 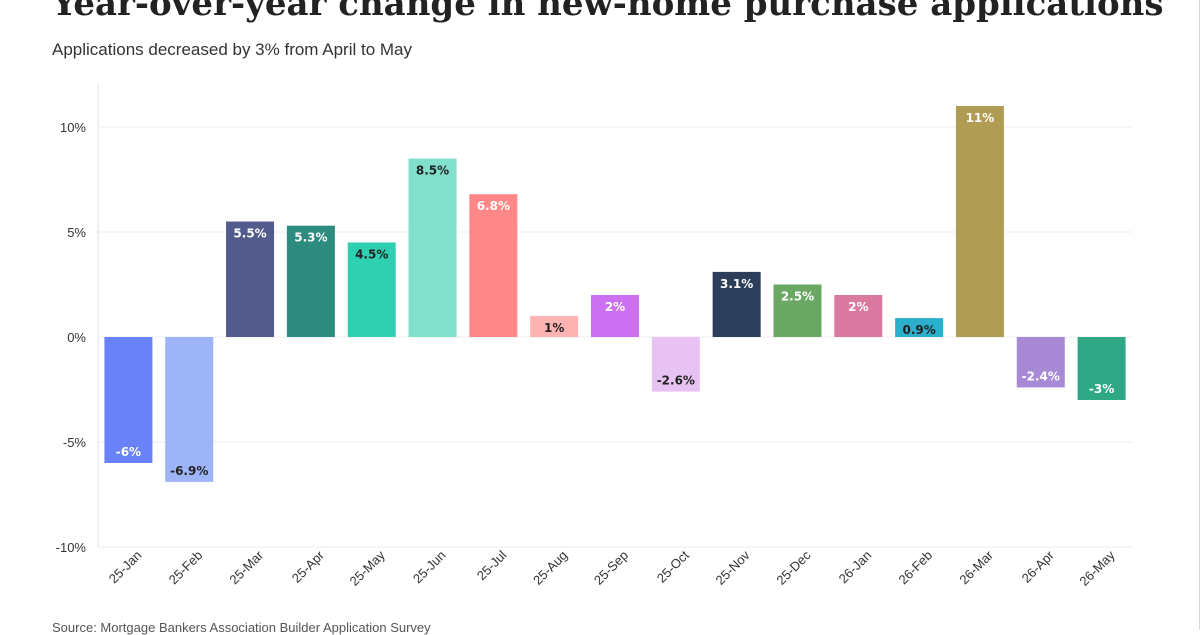 I want to click on x-tick-label: 25-Jun, so click(x=429, y=567).